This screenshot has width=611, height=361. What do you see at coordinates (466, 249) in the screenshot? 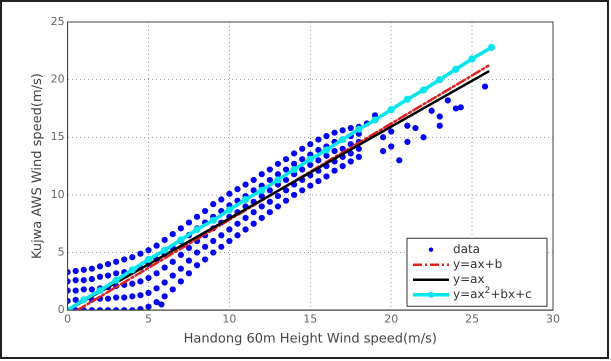
I see `legend-label: data` at bounding box center [466, 249].